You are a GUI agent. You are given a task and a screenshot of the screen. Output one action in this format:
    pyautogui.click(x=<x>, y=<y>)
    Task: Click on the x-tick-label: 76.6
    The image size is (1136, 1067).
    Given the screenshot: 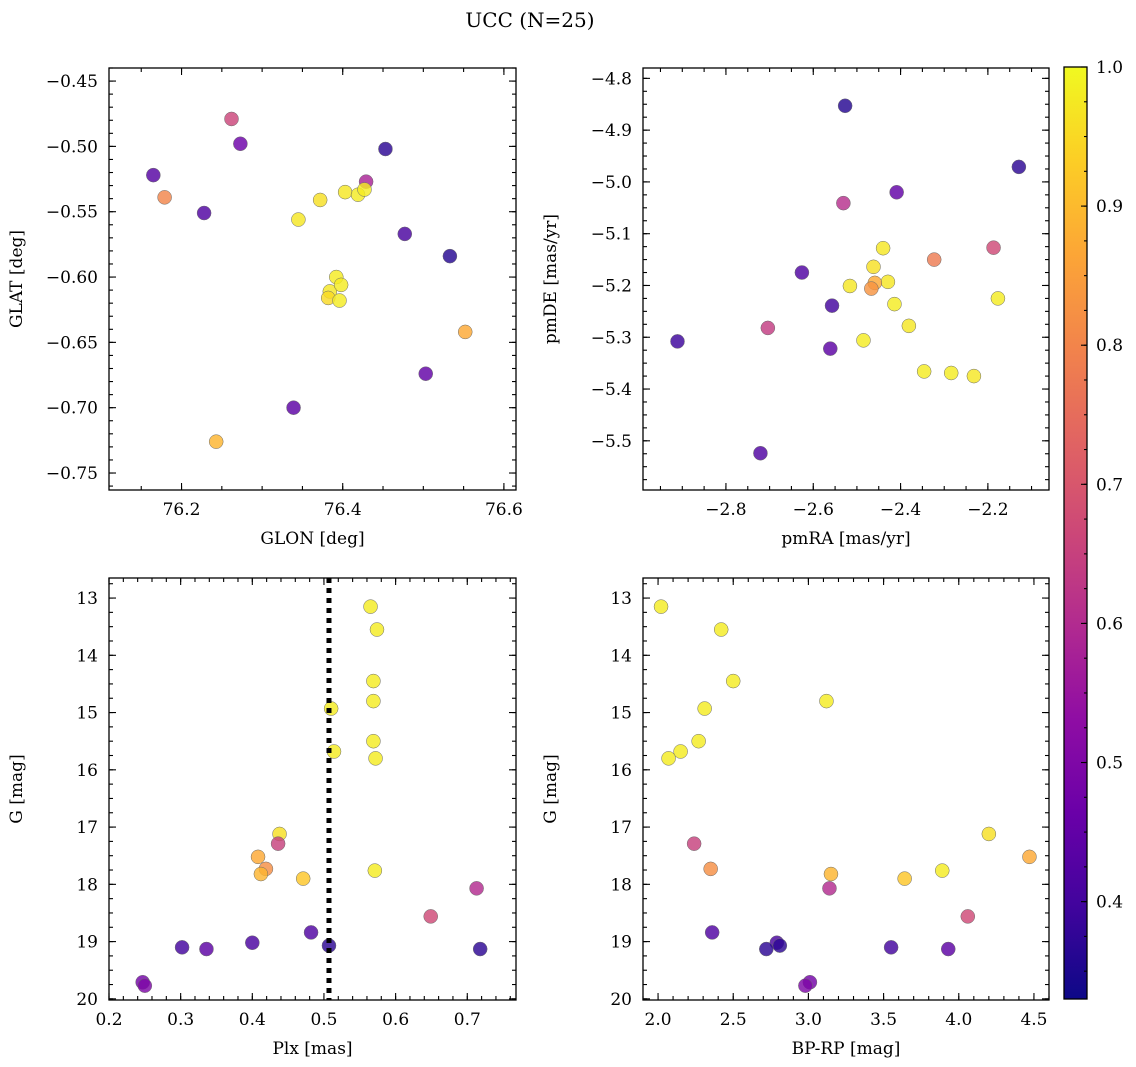 What is the action you would take?
    pyautogui.click(x=504, y=510)
    